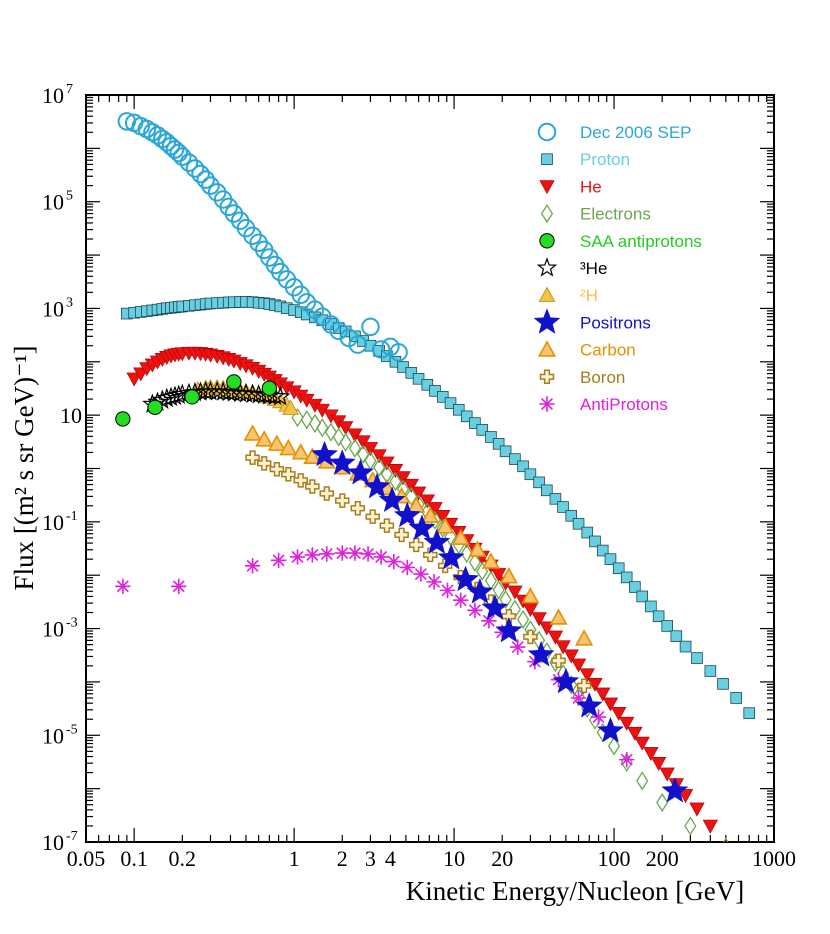 This screenshot has height=934, width=830. I want to click on series-boron, so click(418, 571).